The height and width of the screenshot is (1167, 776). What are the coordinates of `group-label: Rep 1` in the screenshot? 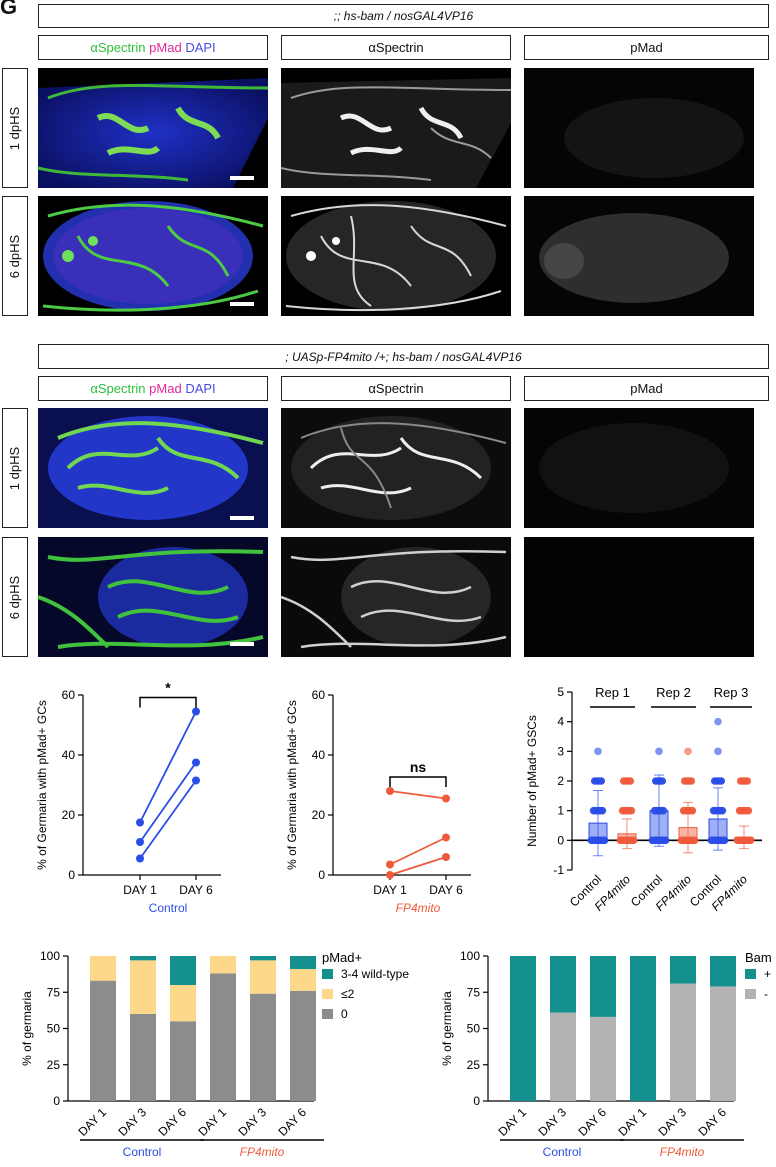 It's located at (612, 692).